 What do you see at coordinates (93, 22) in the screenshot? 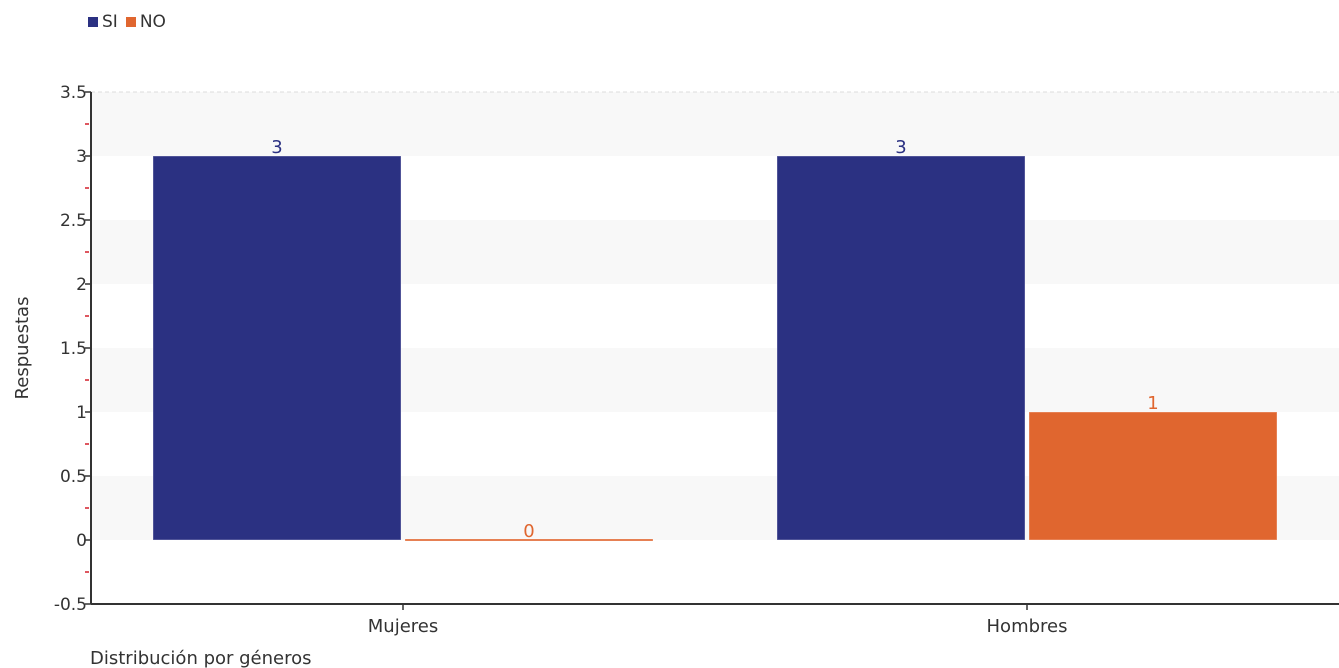
I see `legend-swatch-si` at bounding box center [93, 22].